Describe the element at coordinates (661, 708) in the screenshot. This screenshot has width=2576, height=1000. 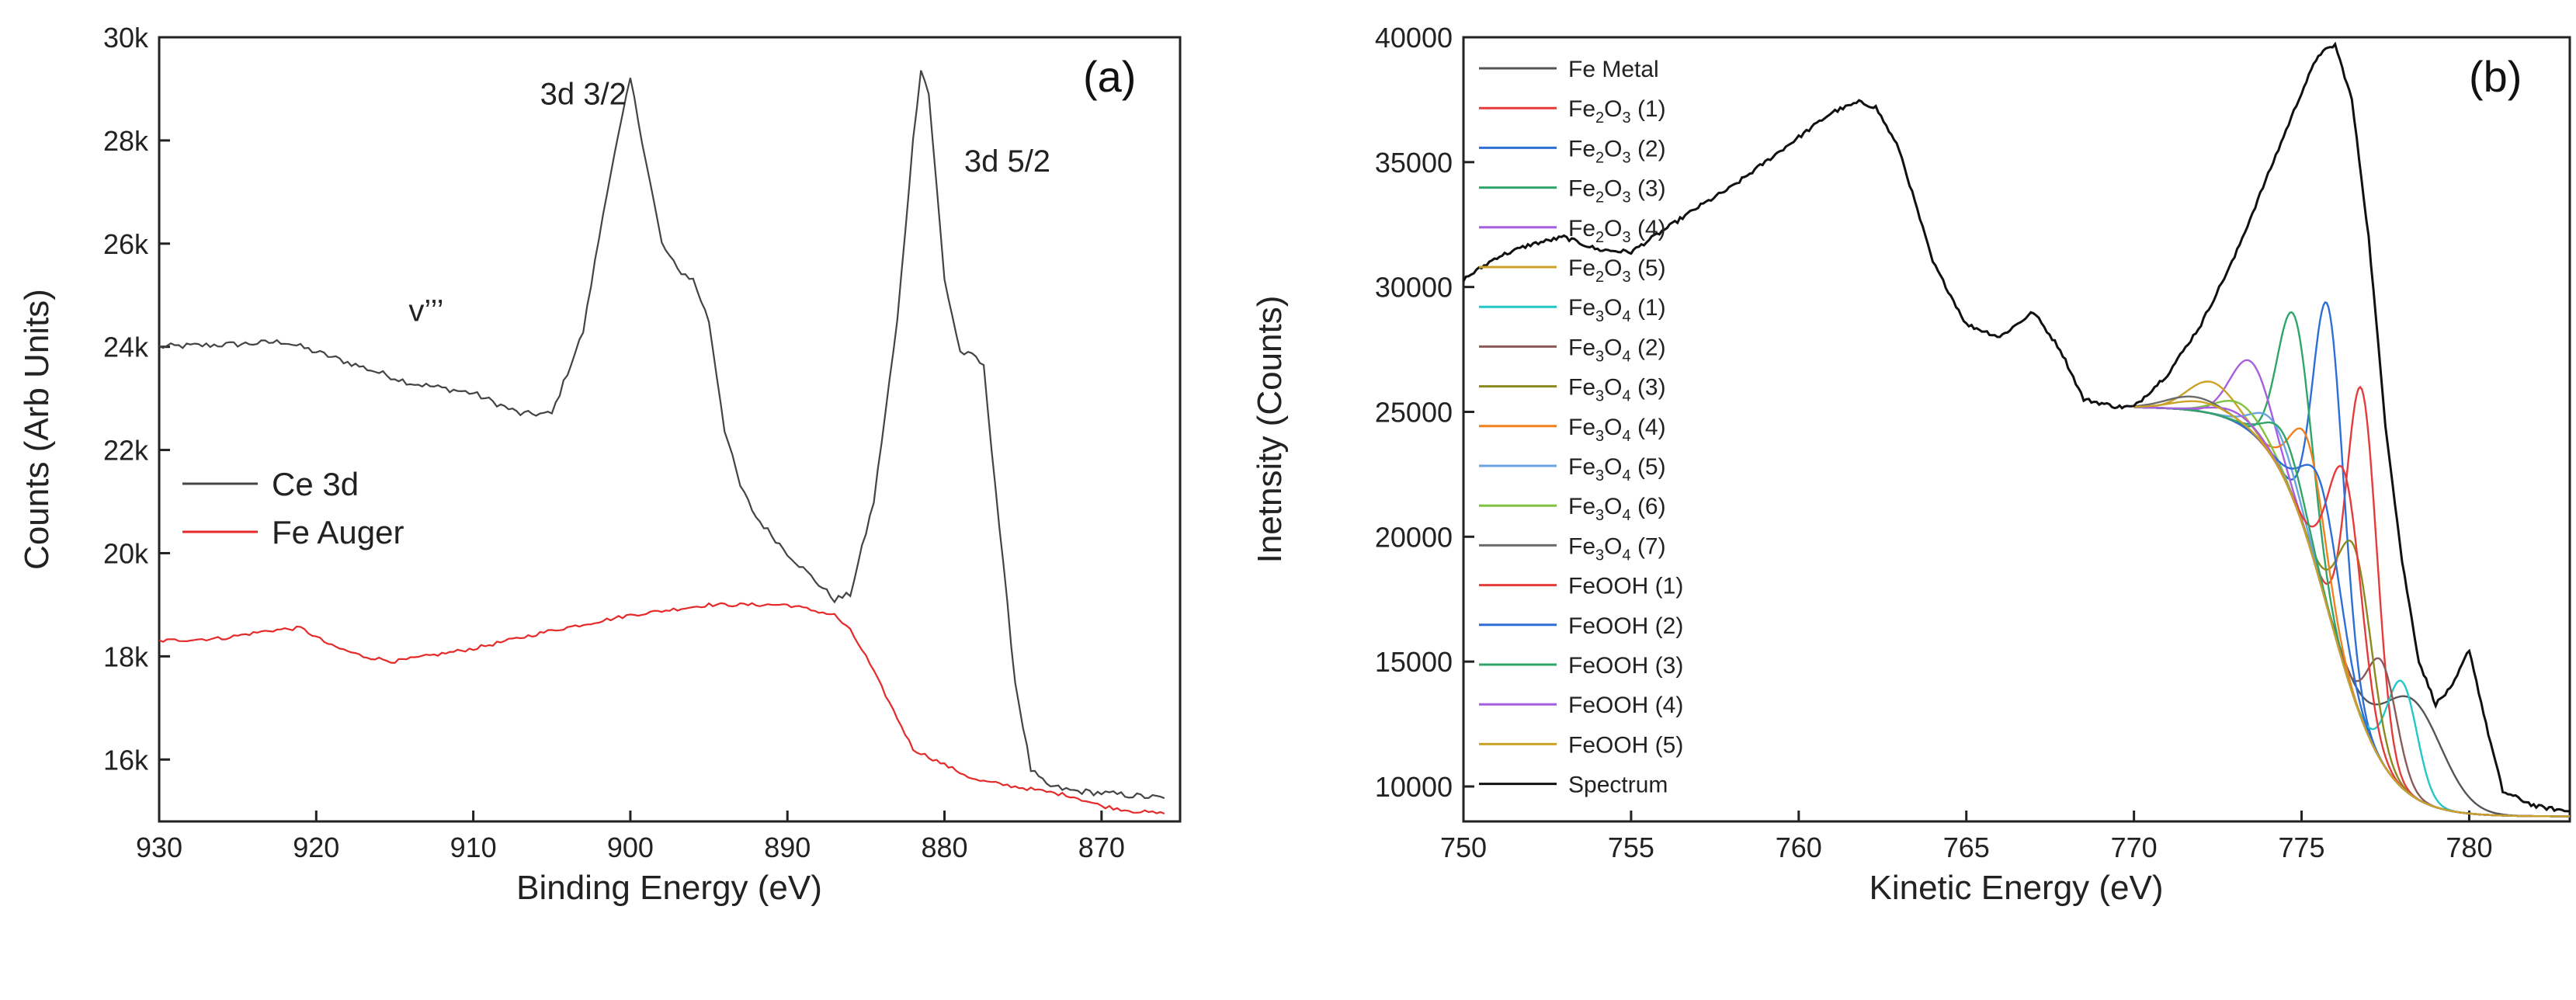
I see `series-line-fe-auger` at that location.